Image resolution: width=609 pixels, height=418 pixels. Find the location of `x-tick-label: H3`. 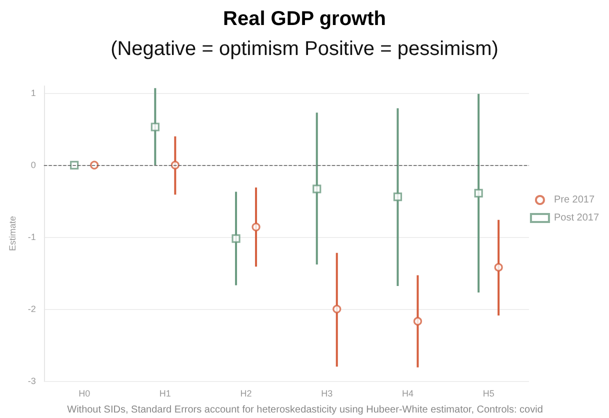

x-tick-label: H3 is located at coordinates (327, 393).